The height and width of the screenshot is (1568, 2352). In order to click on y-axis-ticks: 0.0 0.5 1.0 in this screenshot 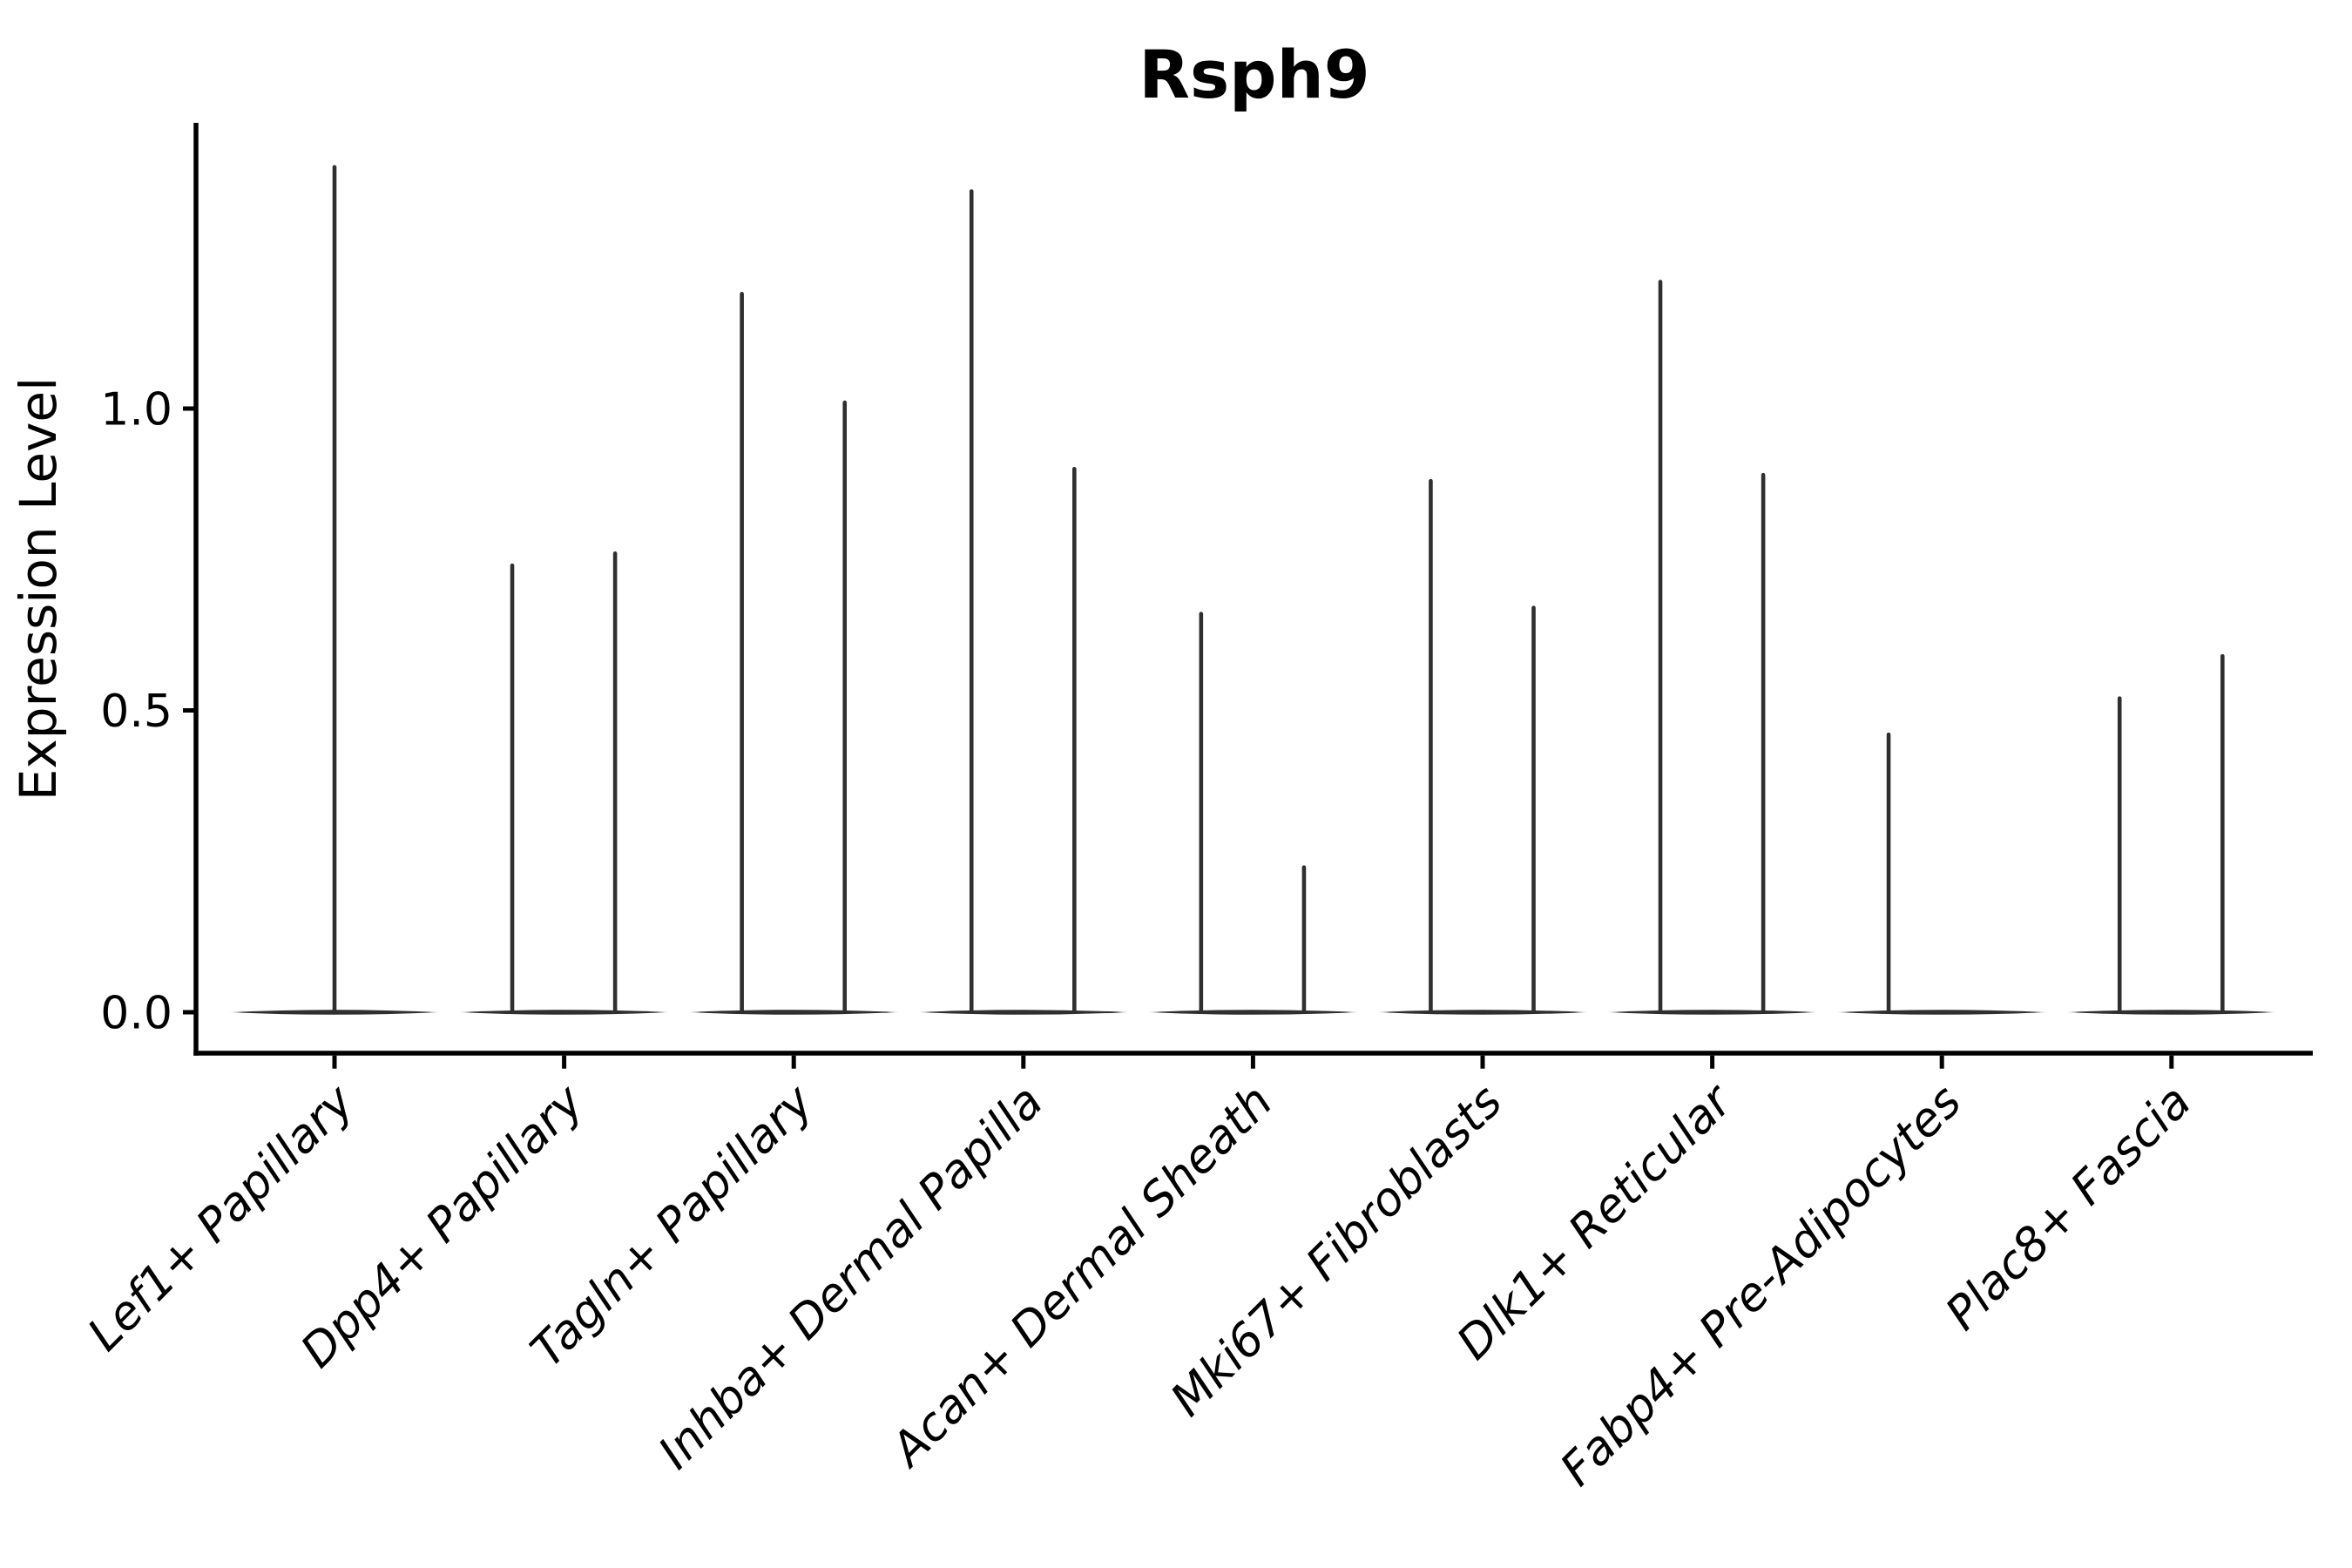, I will do `click(148, 712)`.